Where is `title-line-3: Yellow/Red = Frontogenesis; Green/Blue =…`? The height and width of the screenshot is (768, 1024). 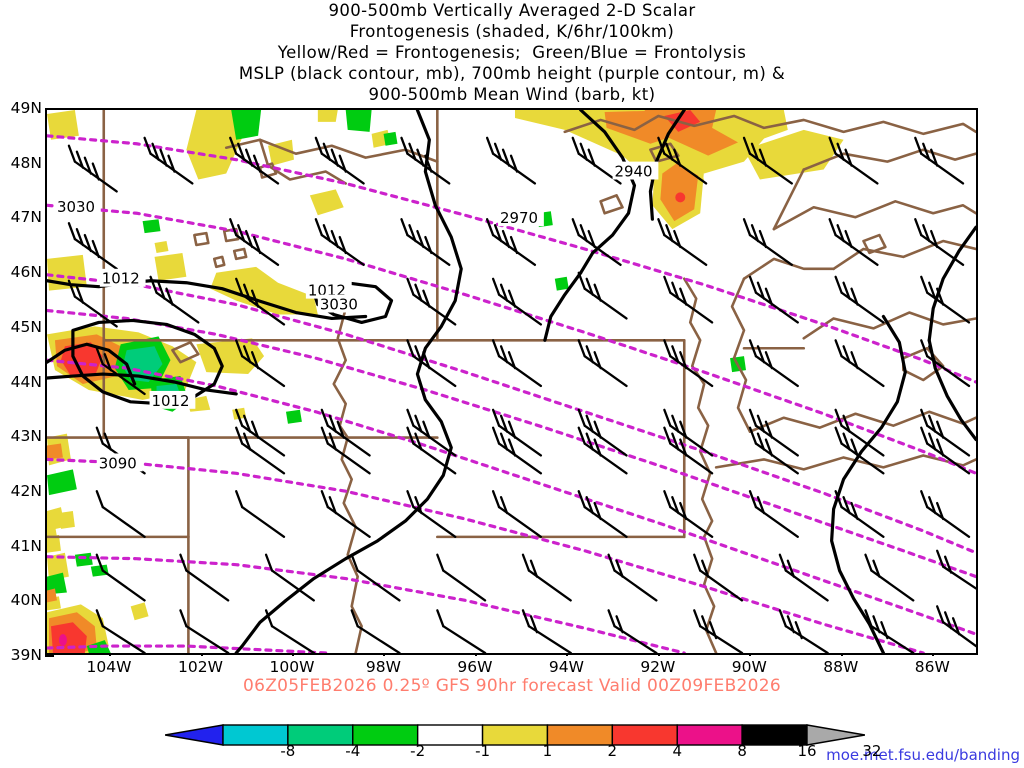 title-line-3: Yellow/Red = Frontogenesis; Green/Blue =… is located at coordinates (512, 52).